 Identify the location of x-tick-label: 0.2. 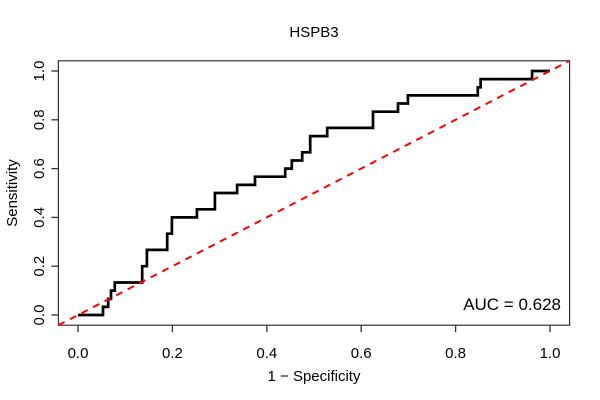
(172, 353).